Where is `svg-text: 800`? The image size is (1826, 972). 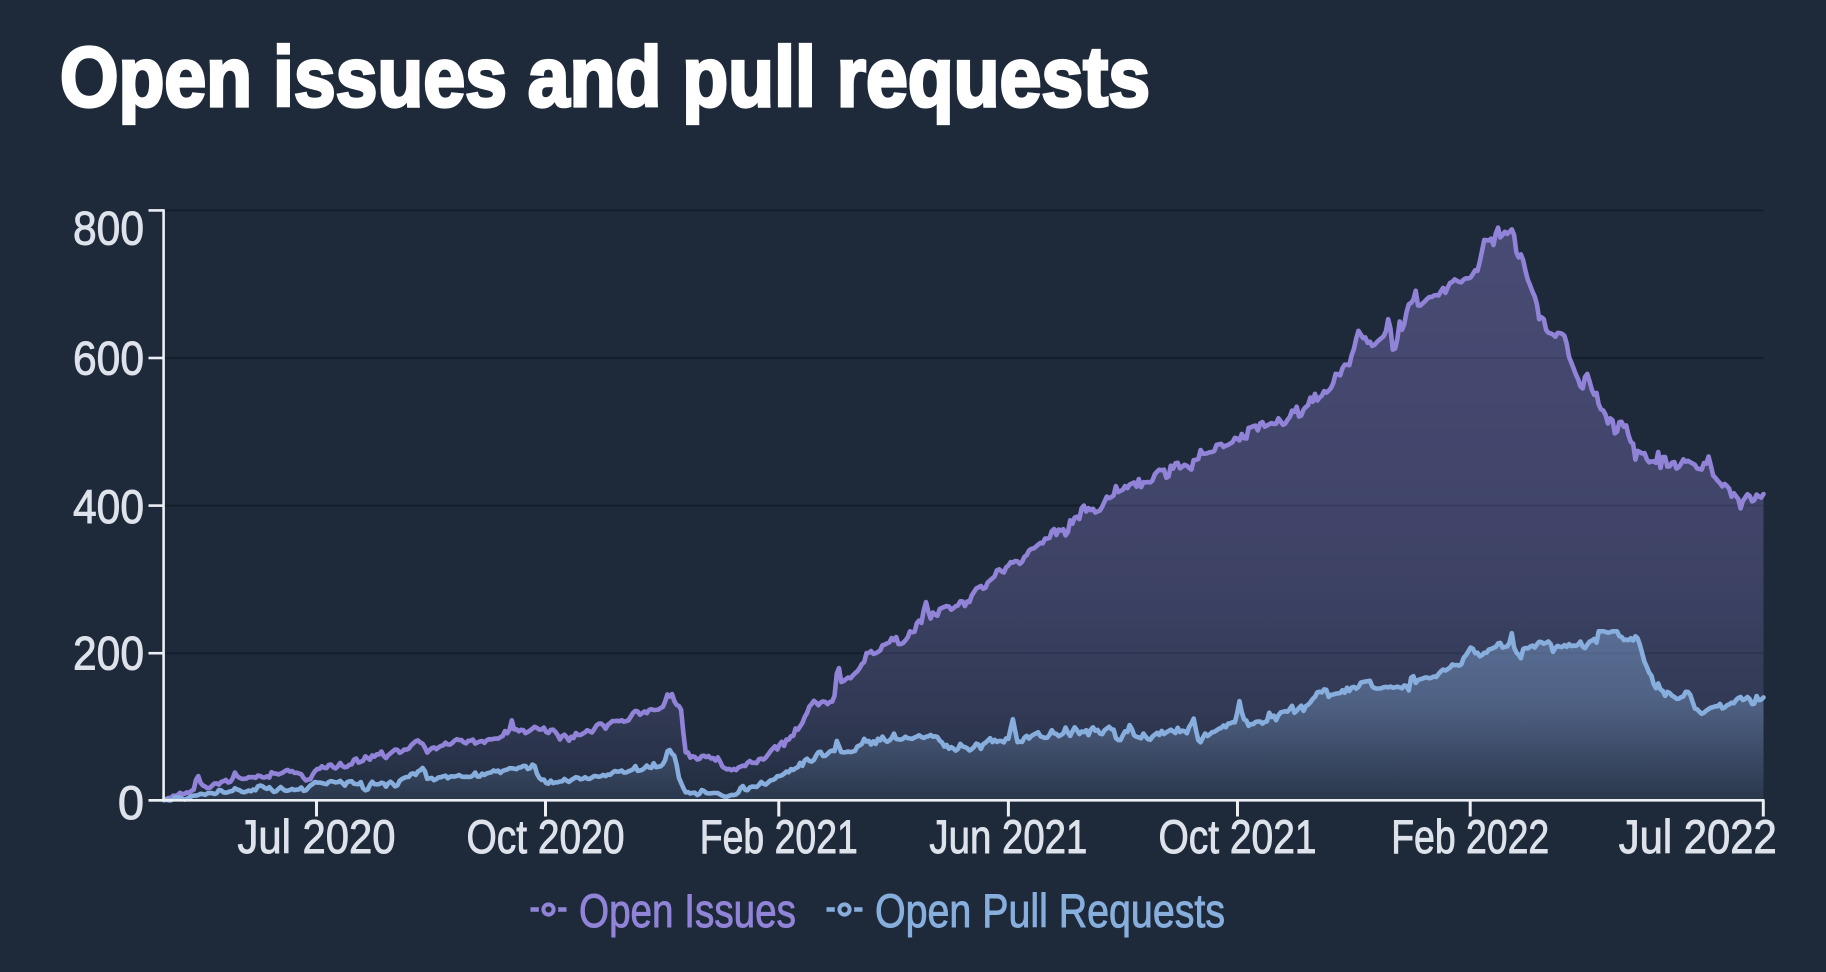
svg-text: 800 is located at coordinates (108, 227).